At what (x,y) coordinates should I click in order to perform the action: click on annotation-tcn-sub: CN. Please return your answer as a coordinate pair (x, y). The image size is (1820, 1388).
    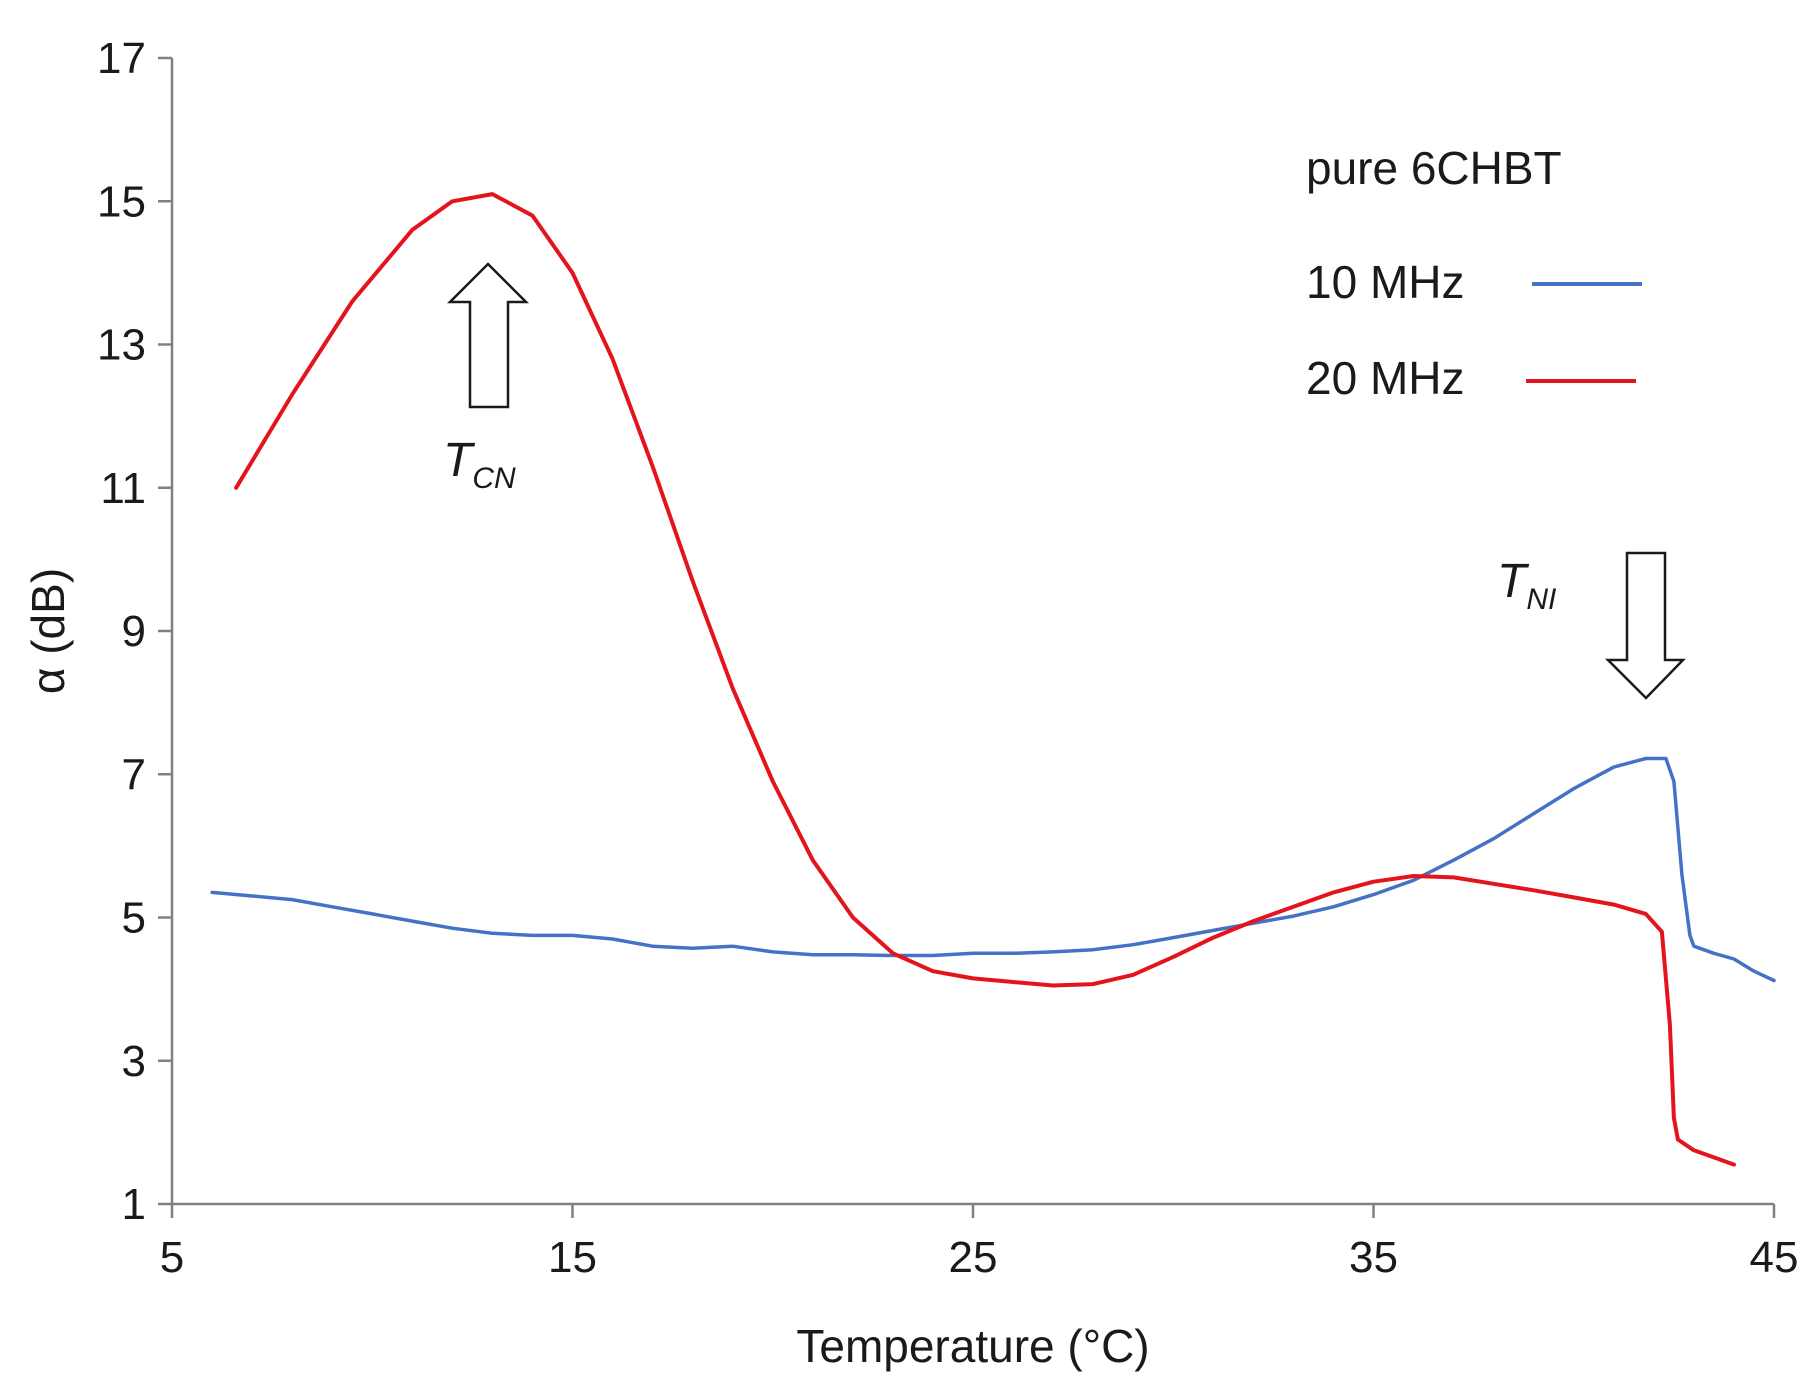
    Looking at the image, I should click on (494, 478).